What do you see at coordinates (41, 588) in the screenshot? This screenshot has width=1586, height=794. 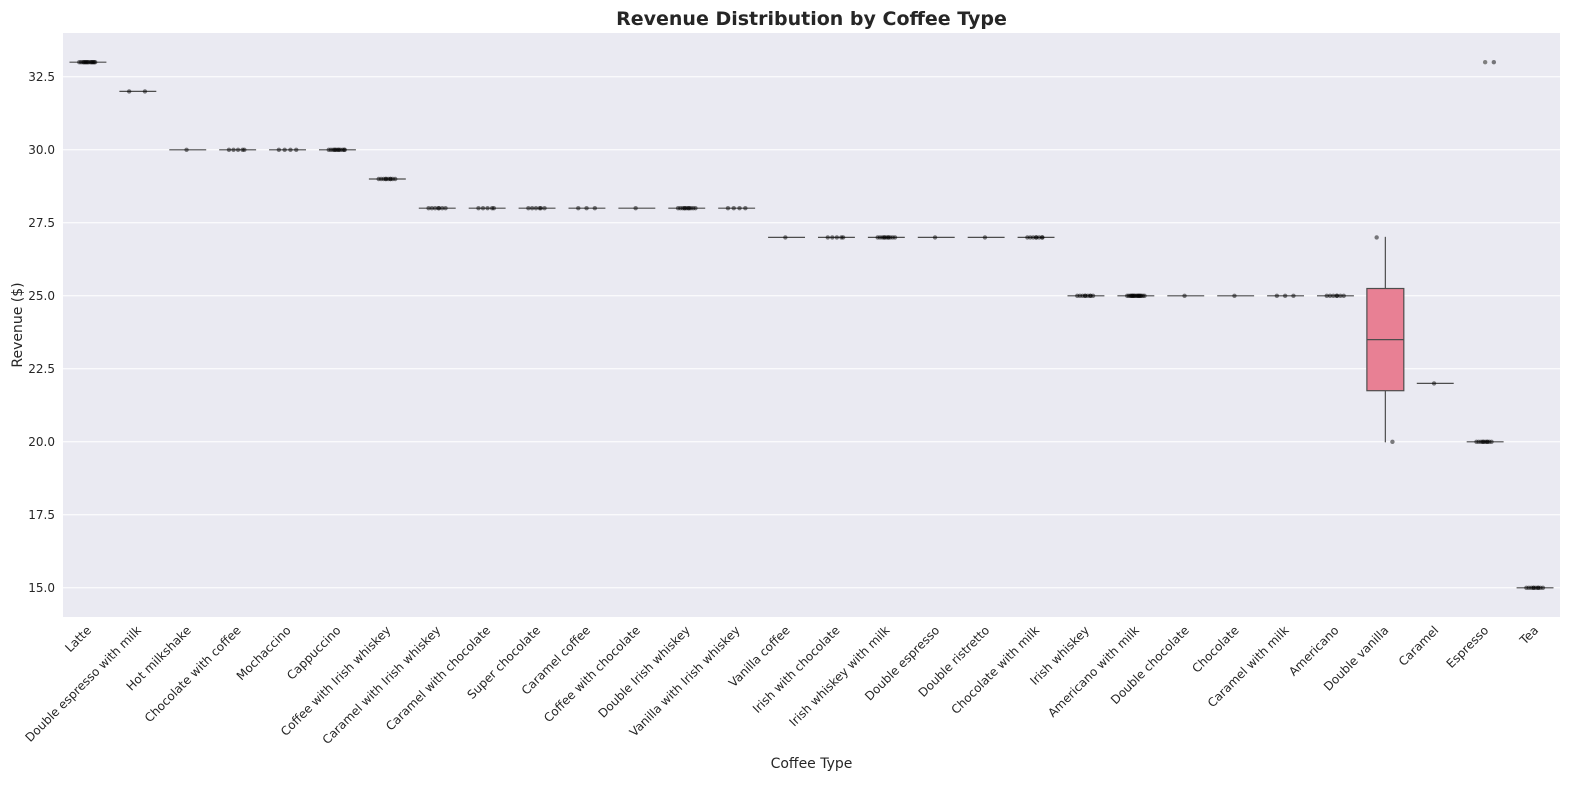 I see `y-tick-label: 15.0` at bounding box center [41, 588].